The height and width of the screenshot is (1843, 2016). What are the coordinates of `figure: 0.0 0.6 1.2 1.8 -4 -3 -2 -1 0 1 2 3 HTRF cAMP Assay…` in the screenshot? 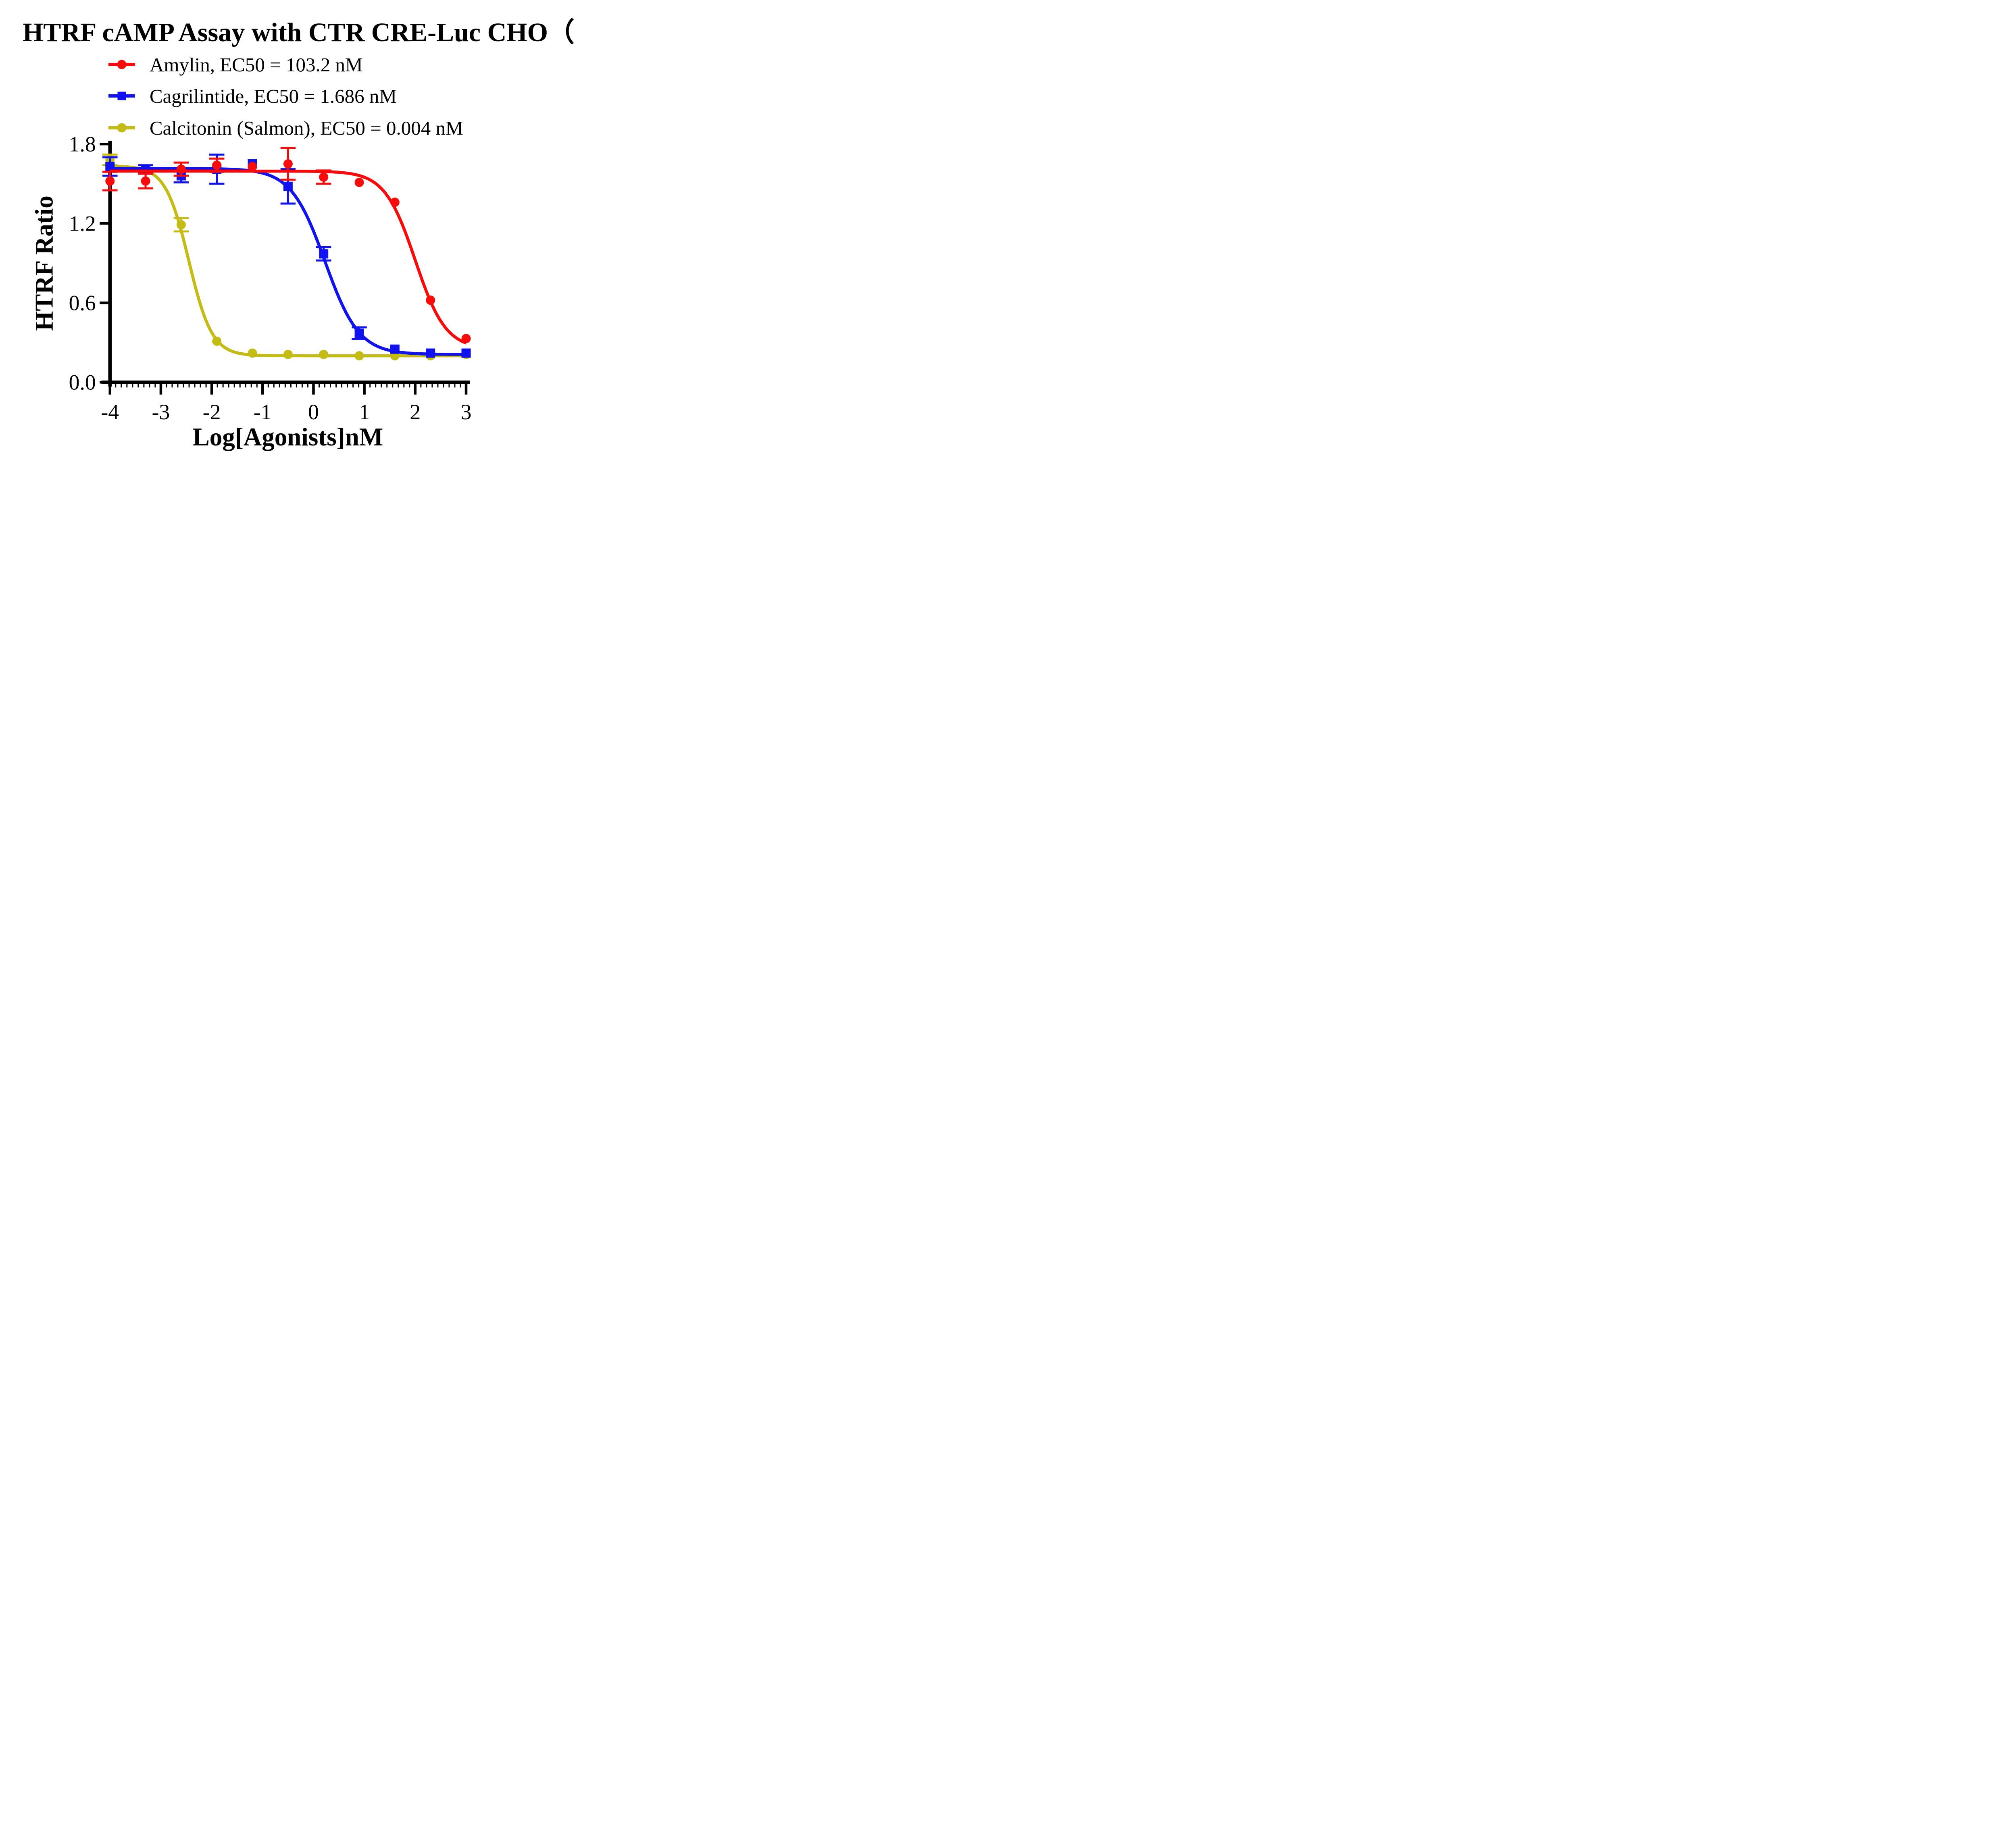 It's located at (287, 230).